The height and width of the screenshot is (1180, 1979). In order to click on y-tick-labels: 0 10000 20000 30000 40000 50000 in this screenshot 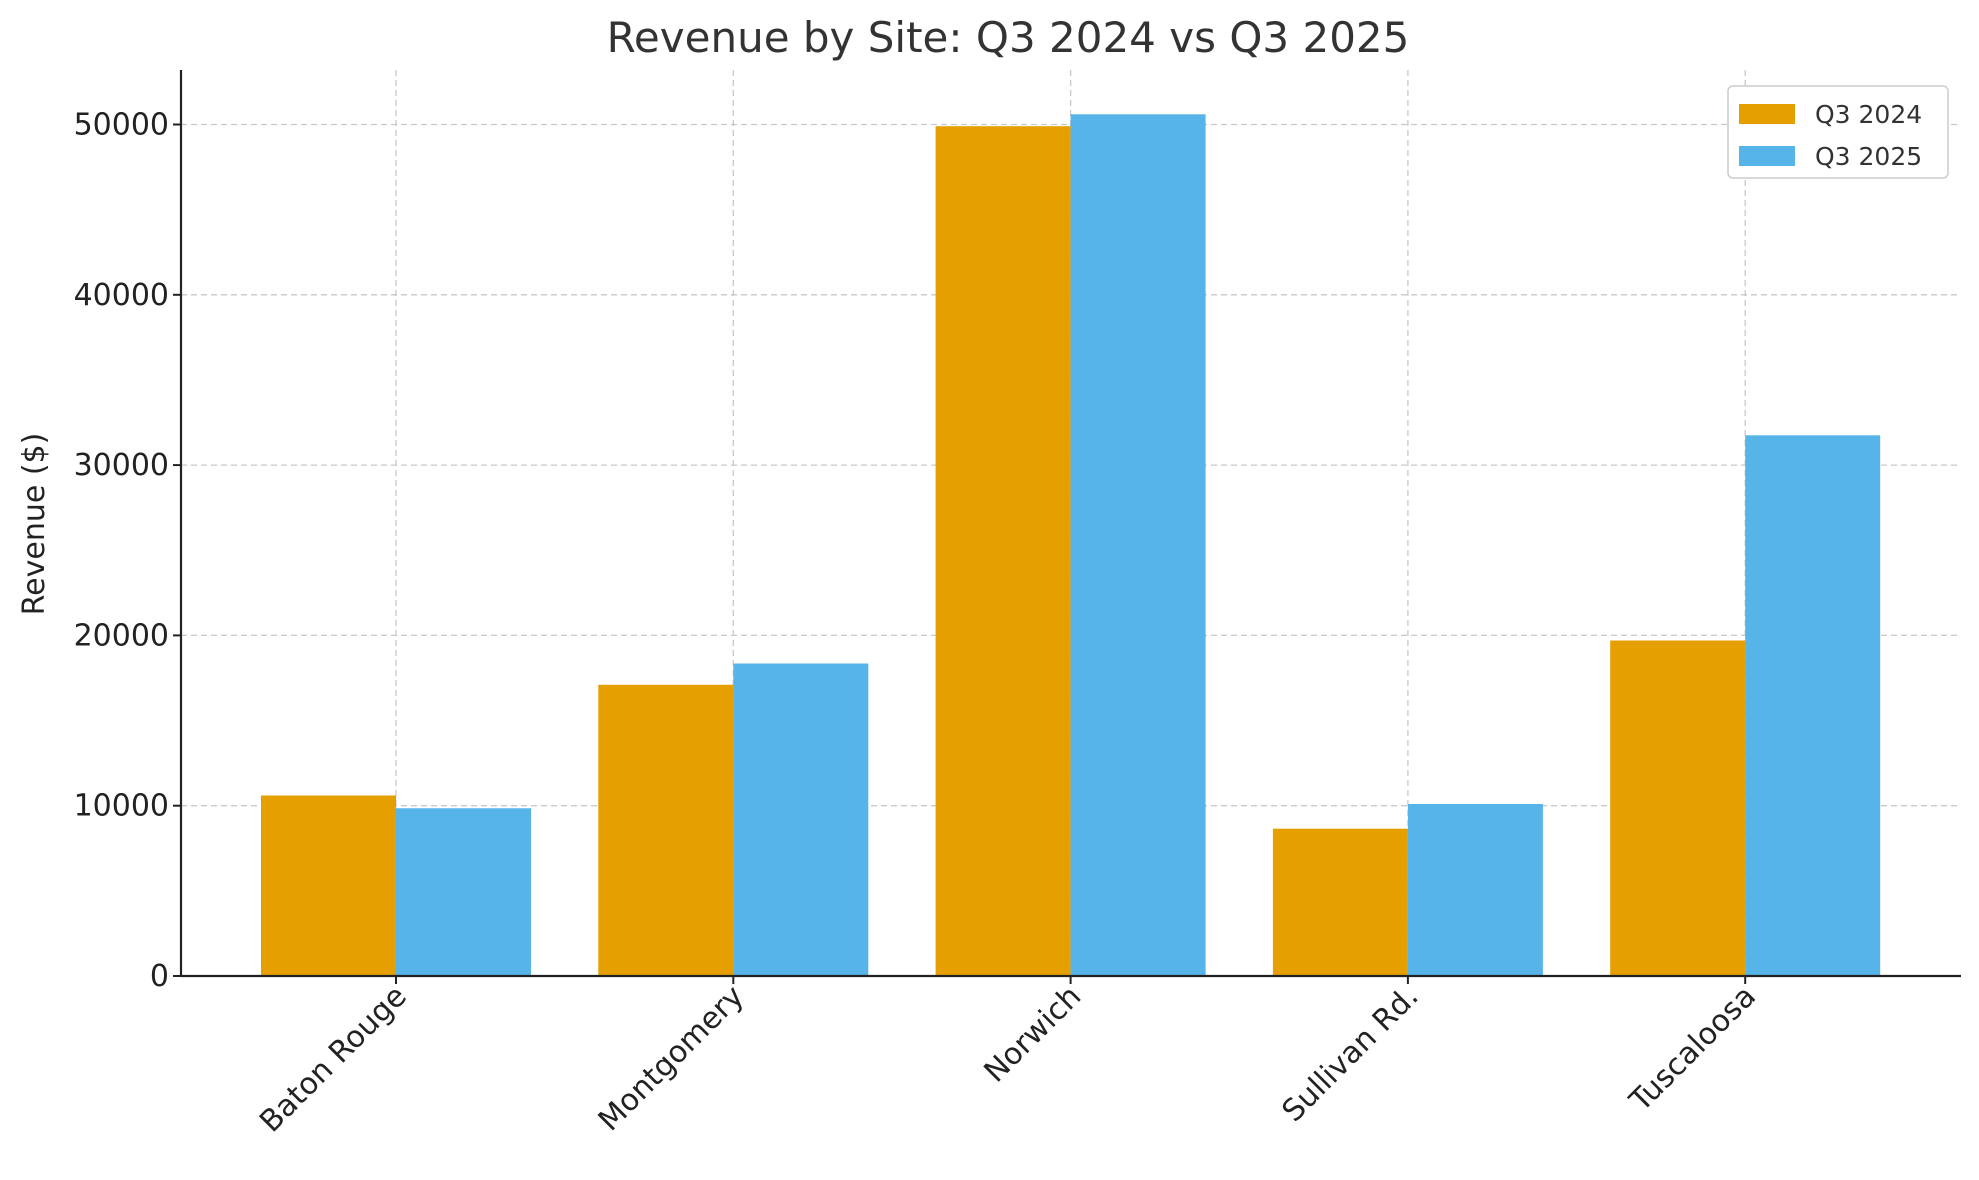, I will do `click(121, 550)`.